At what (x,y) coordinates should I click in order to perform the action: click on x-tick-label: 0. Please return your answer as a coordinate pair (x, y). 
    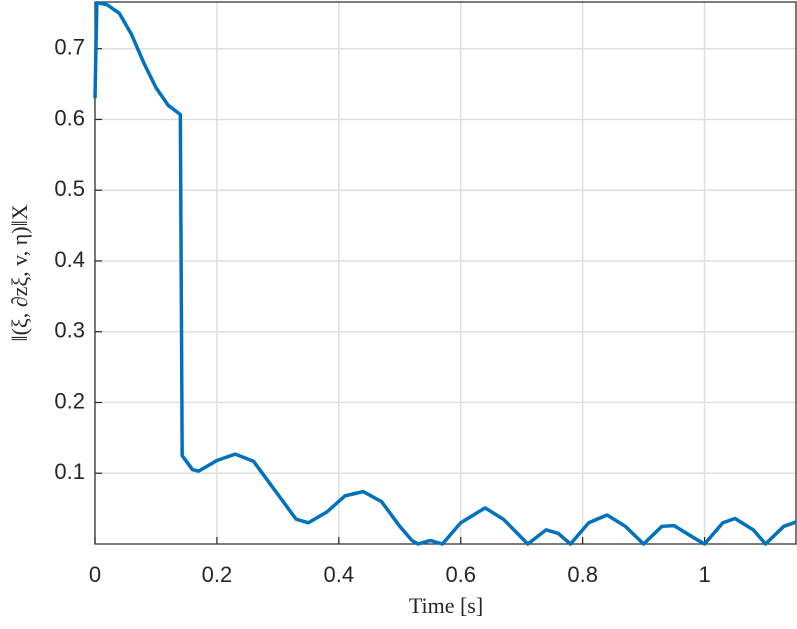
    Looking at the image, I should click on (95, 574).